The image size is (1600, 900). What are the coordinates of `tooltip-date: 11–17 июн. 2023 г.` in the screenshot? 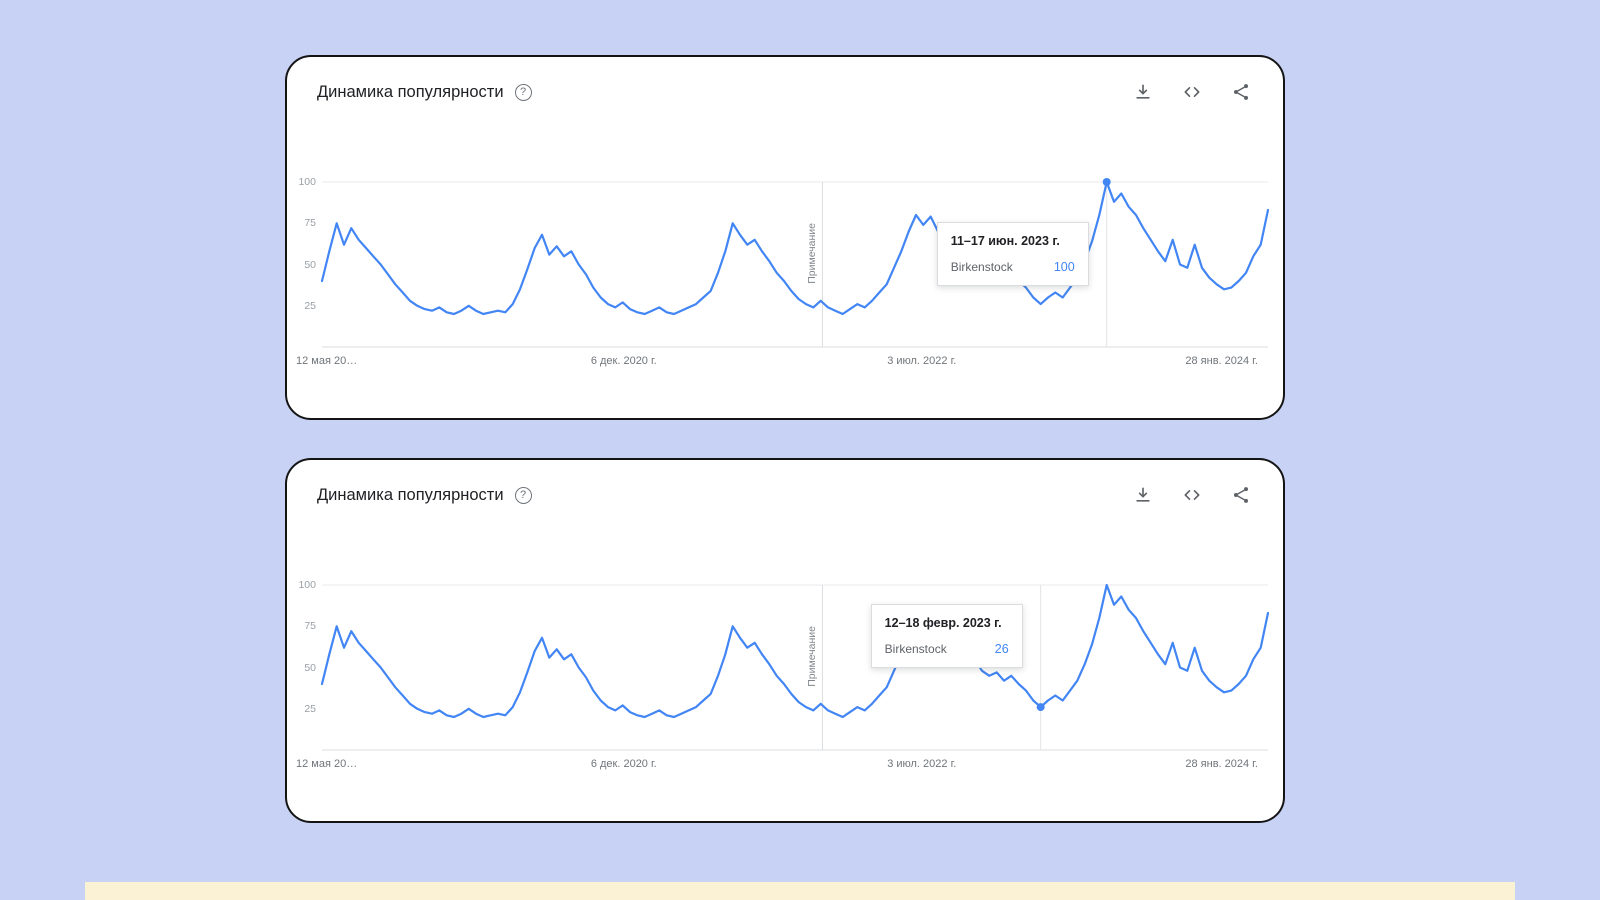 It's located at (1005, 241).